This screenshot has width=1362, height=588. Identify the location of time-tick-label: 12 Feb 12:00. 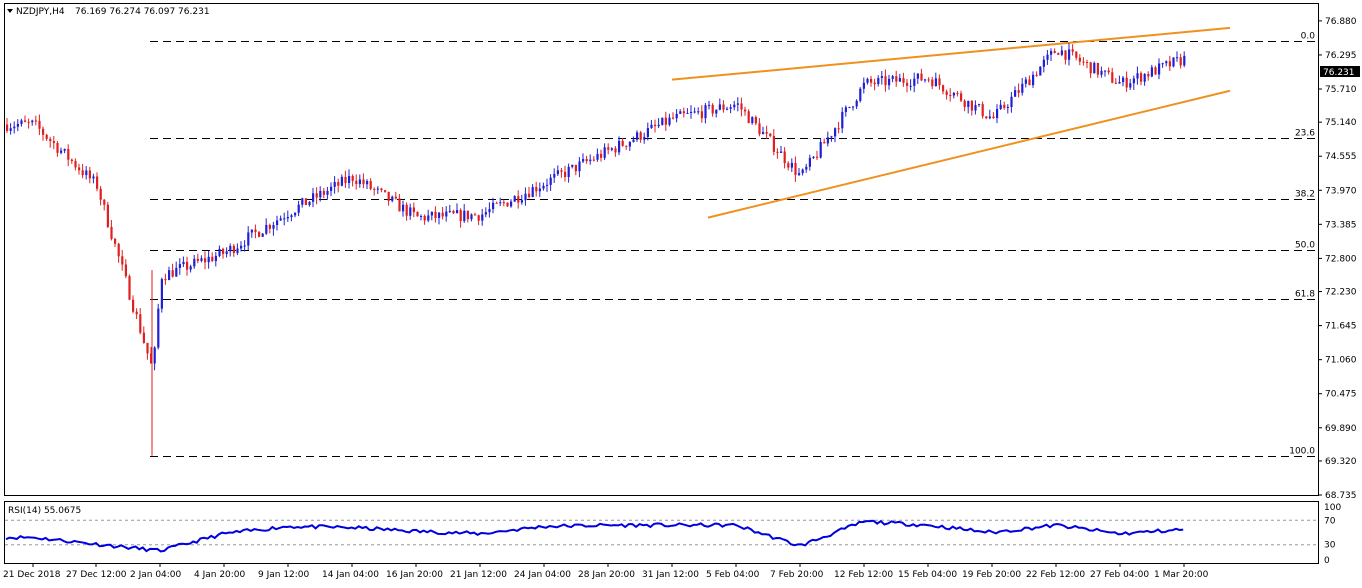
(863, 575).